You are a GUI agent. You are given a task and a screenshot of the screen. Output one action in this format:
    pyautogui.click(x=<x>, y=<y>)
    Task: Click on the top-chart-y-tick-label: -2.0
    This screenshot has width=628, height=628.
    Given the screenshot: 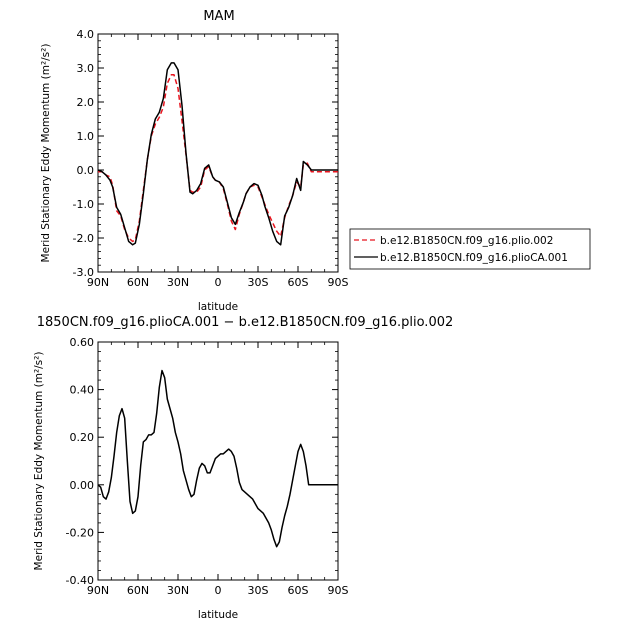 What is the action you would take?
    pyautogui.click(x=83, y=238)
    